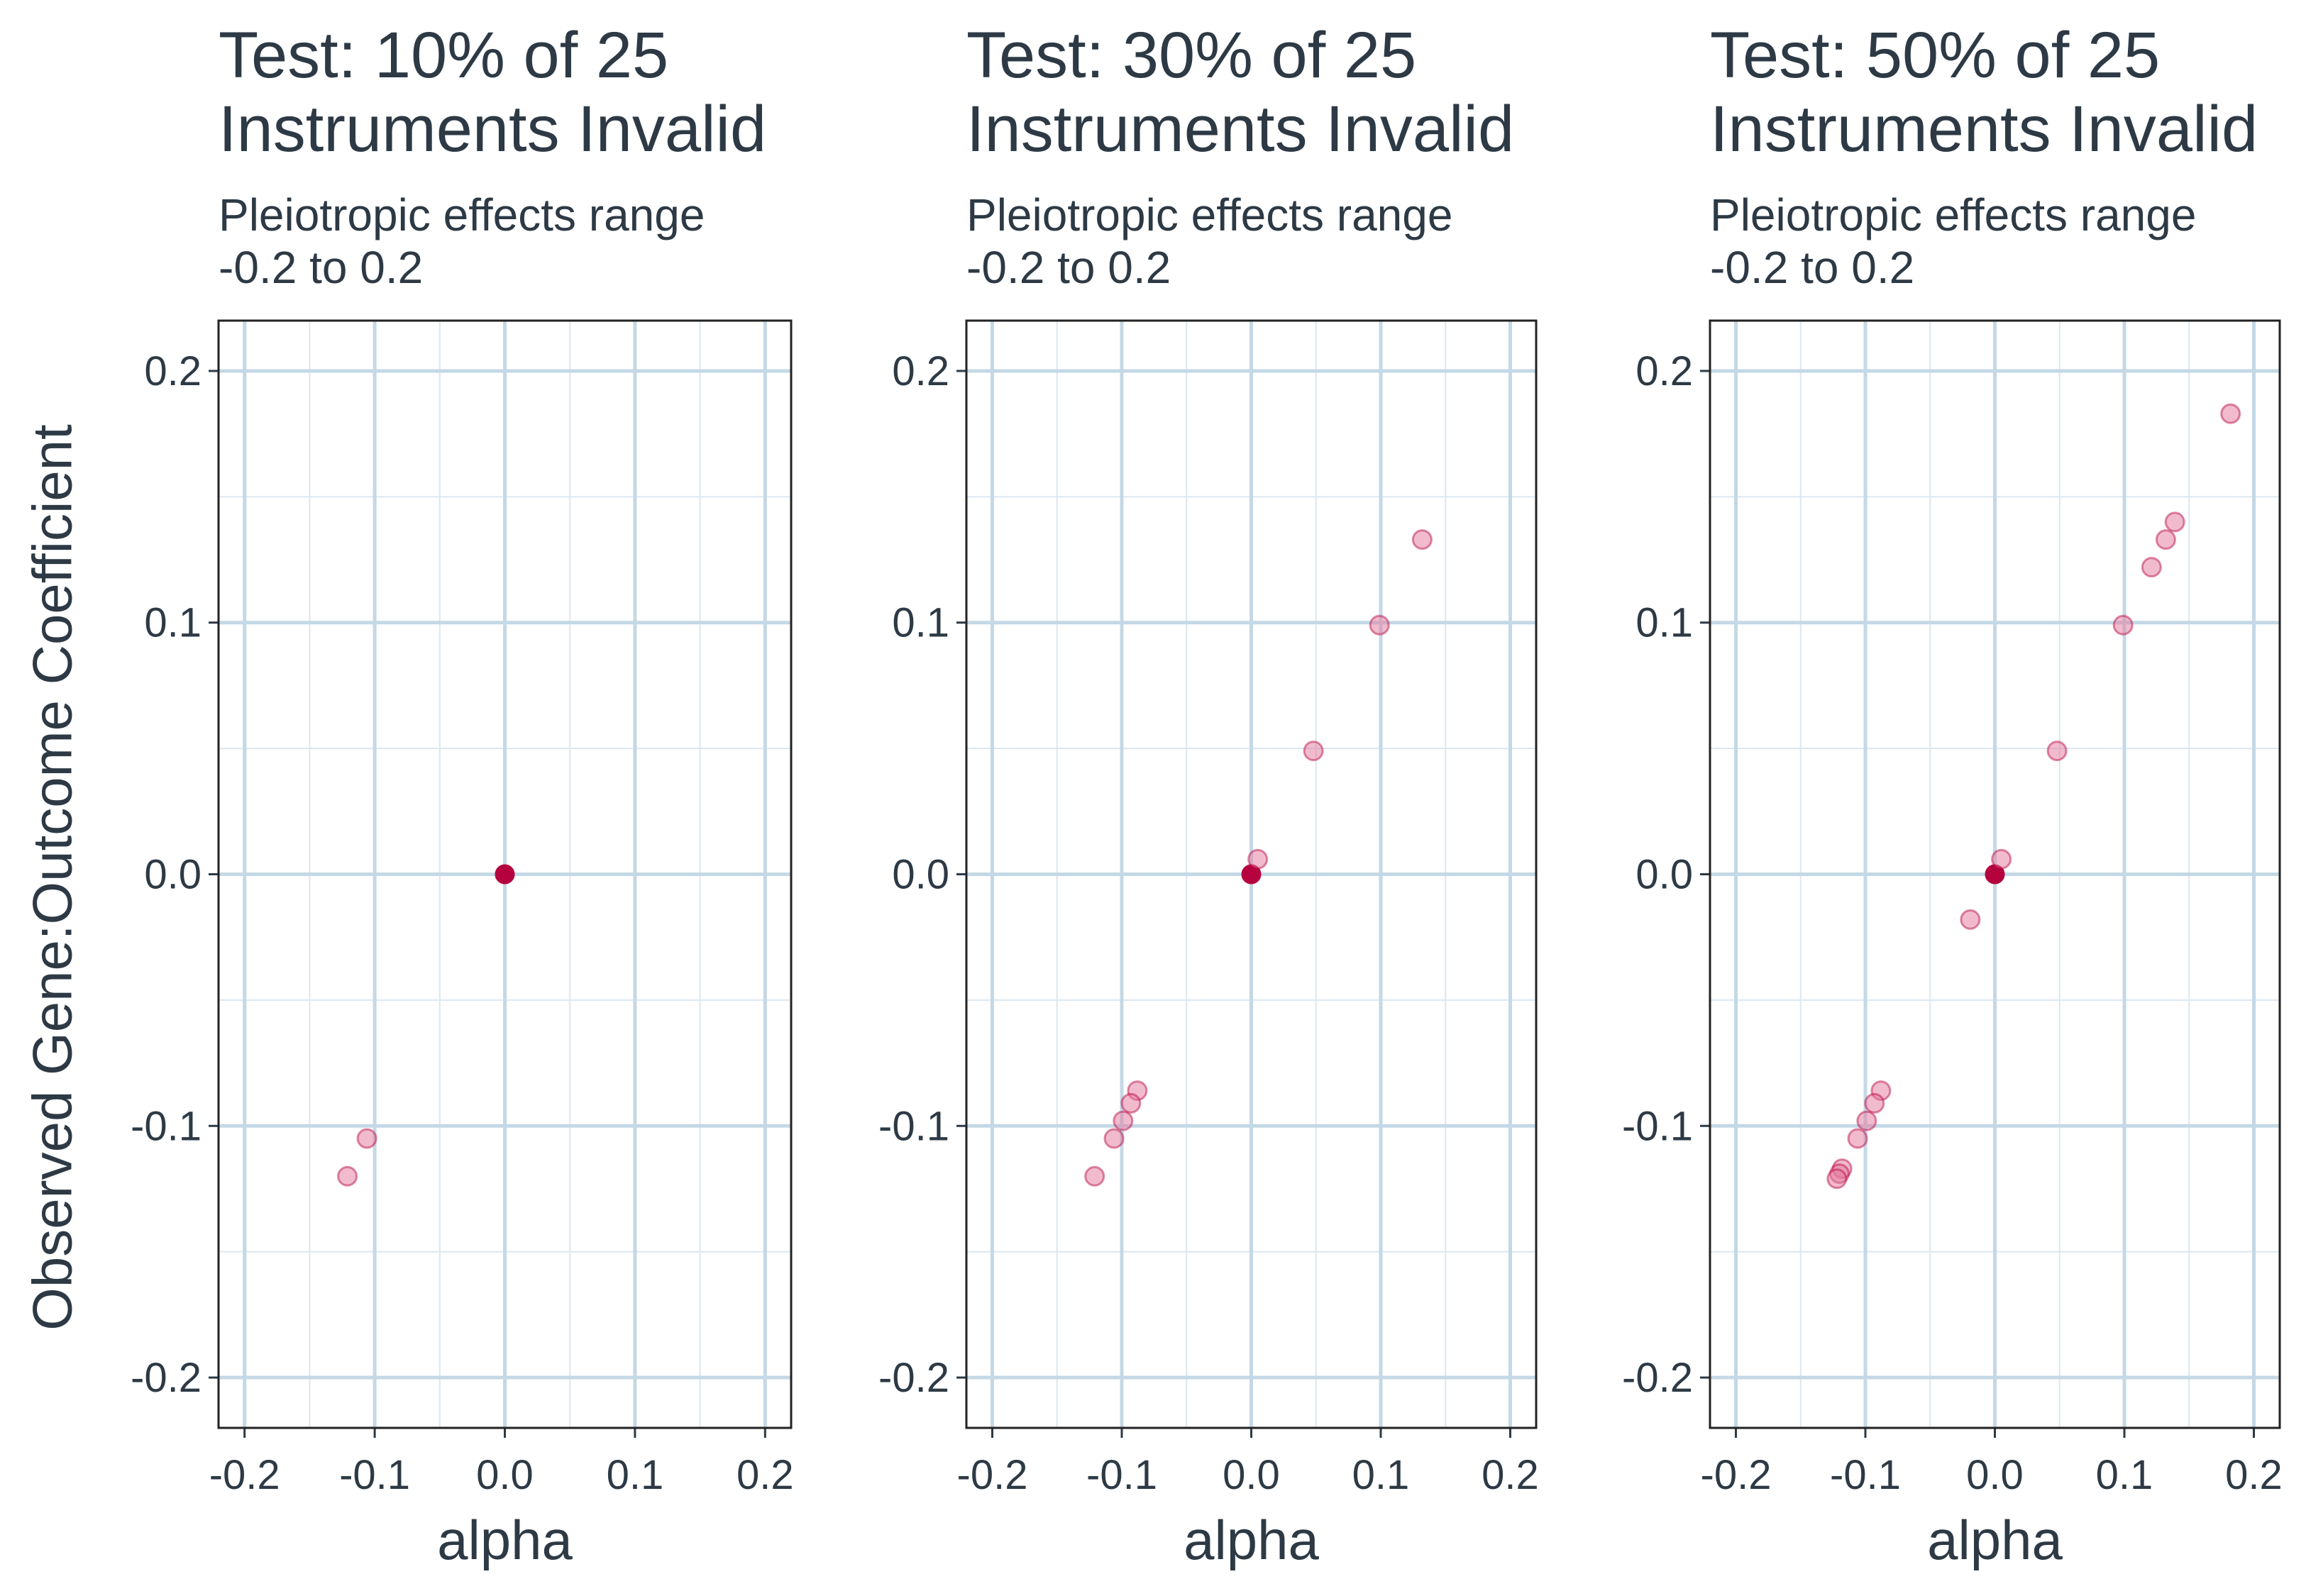 The height and width of the screenshot is (1596, 2306). I want to click on panel-2-y-tick-label-0: 0.2, so click(920, 371).